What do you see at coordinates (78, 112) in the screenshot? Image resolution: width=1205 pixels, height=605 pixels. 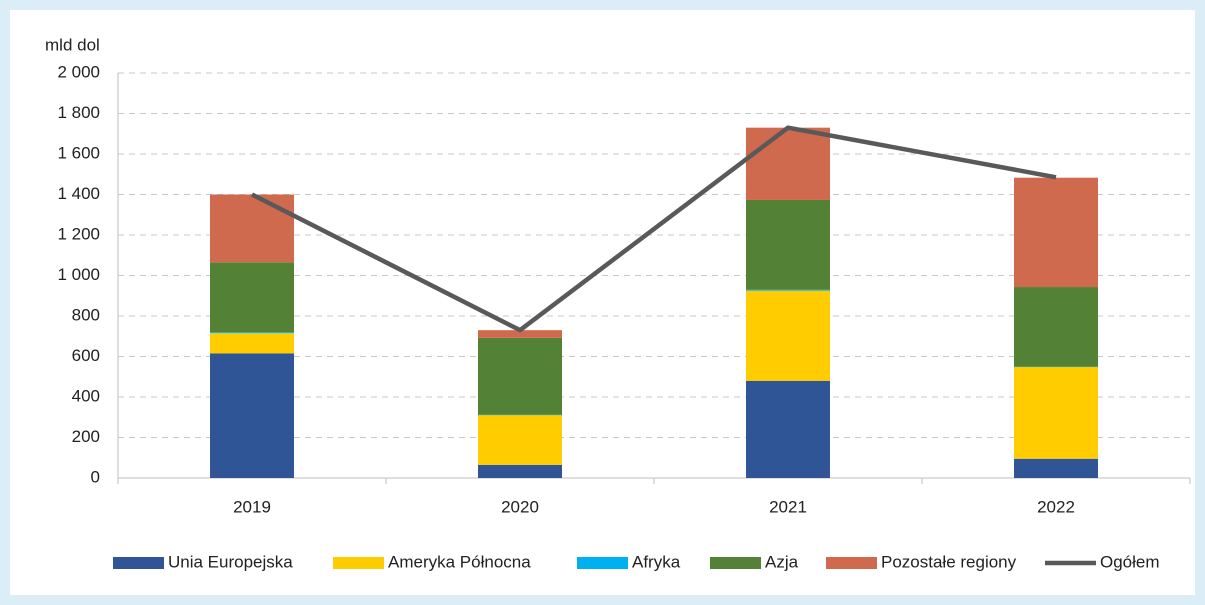 I see `y-tick-label: 1 800` at bounding box center [78, 112].